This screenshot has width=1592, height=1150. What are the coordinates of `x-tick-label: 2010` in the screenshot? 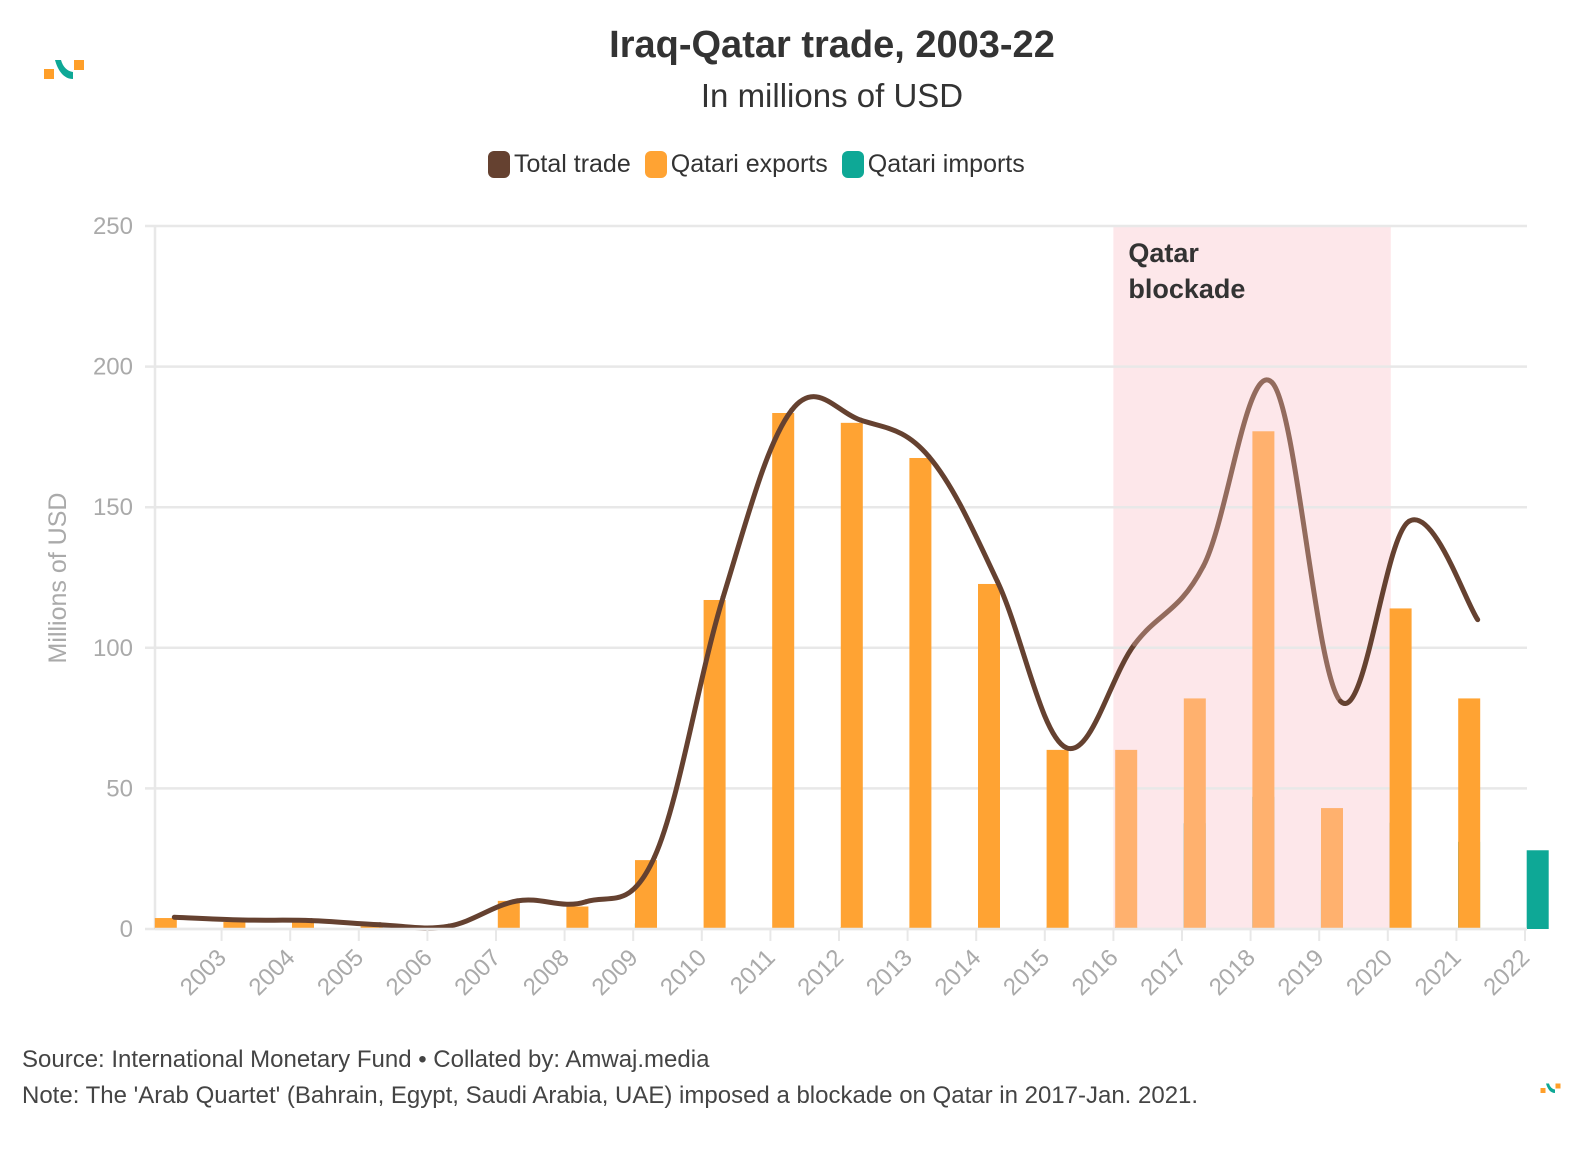 It's located at (683, 972).